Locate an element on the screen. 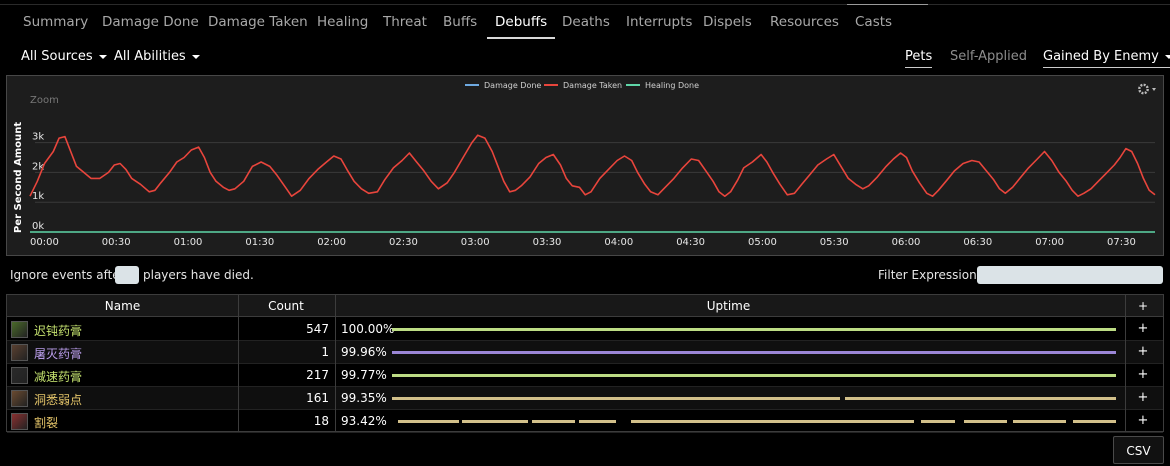 This screenshot has height=466, width=1170. csv-button: CSV is located at coordinates (1138, 450).